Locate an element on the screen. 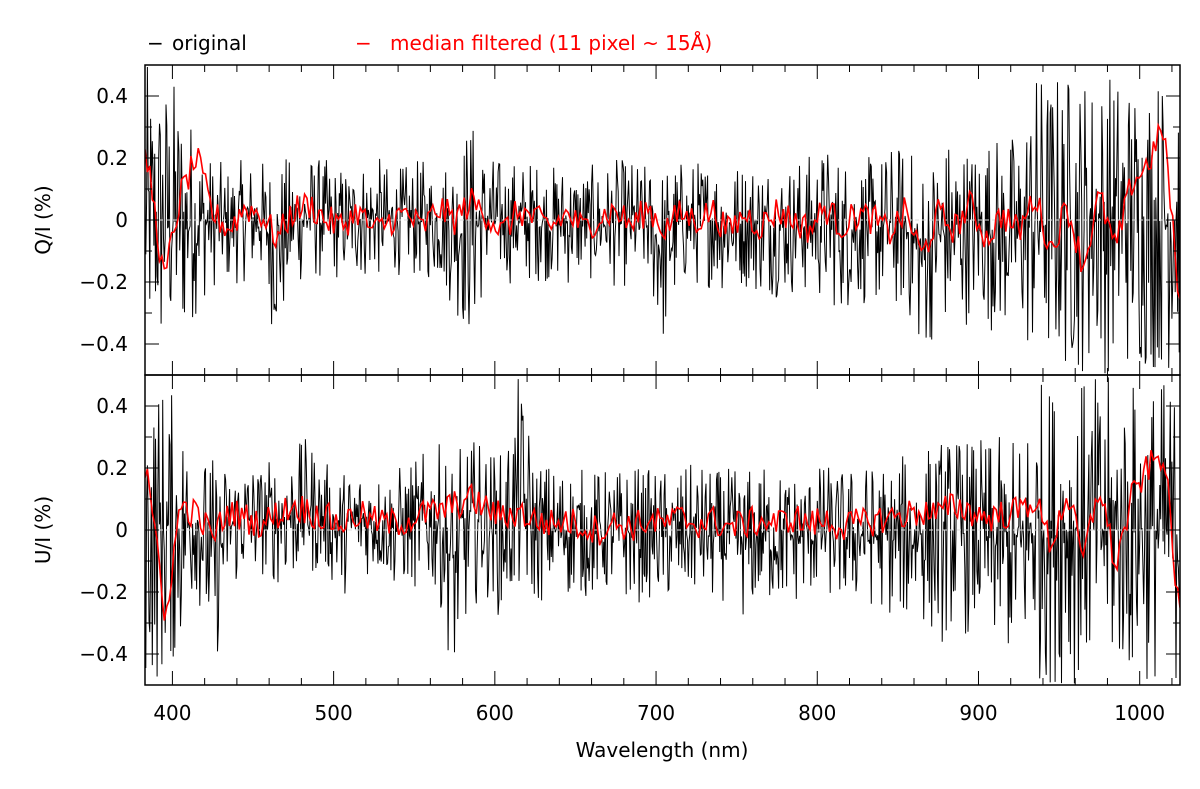  bottom-y-axis-label: U/I (%) is located at coordinates (43, 530).